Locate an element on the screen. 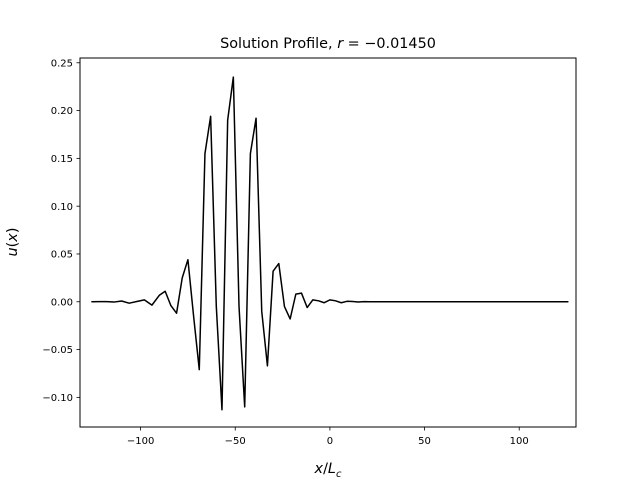 The height and width of the screenshot is (480, 640). x-tick-label: 50 is located at coordinates (424, 441).